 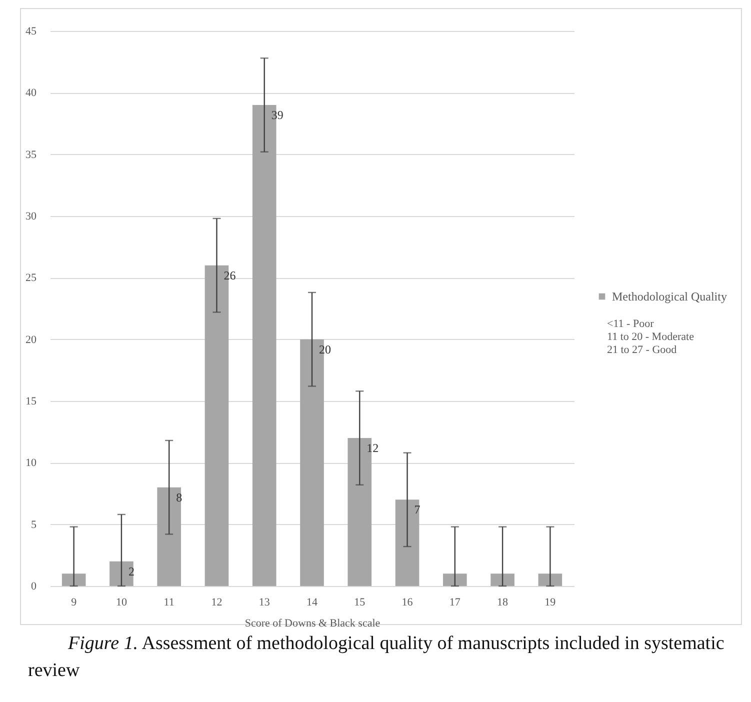 What do you see at coordinates (169, 602) in the screenshot?
I see `x-tick-label: 11` at bounding box center [169, 602].